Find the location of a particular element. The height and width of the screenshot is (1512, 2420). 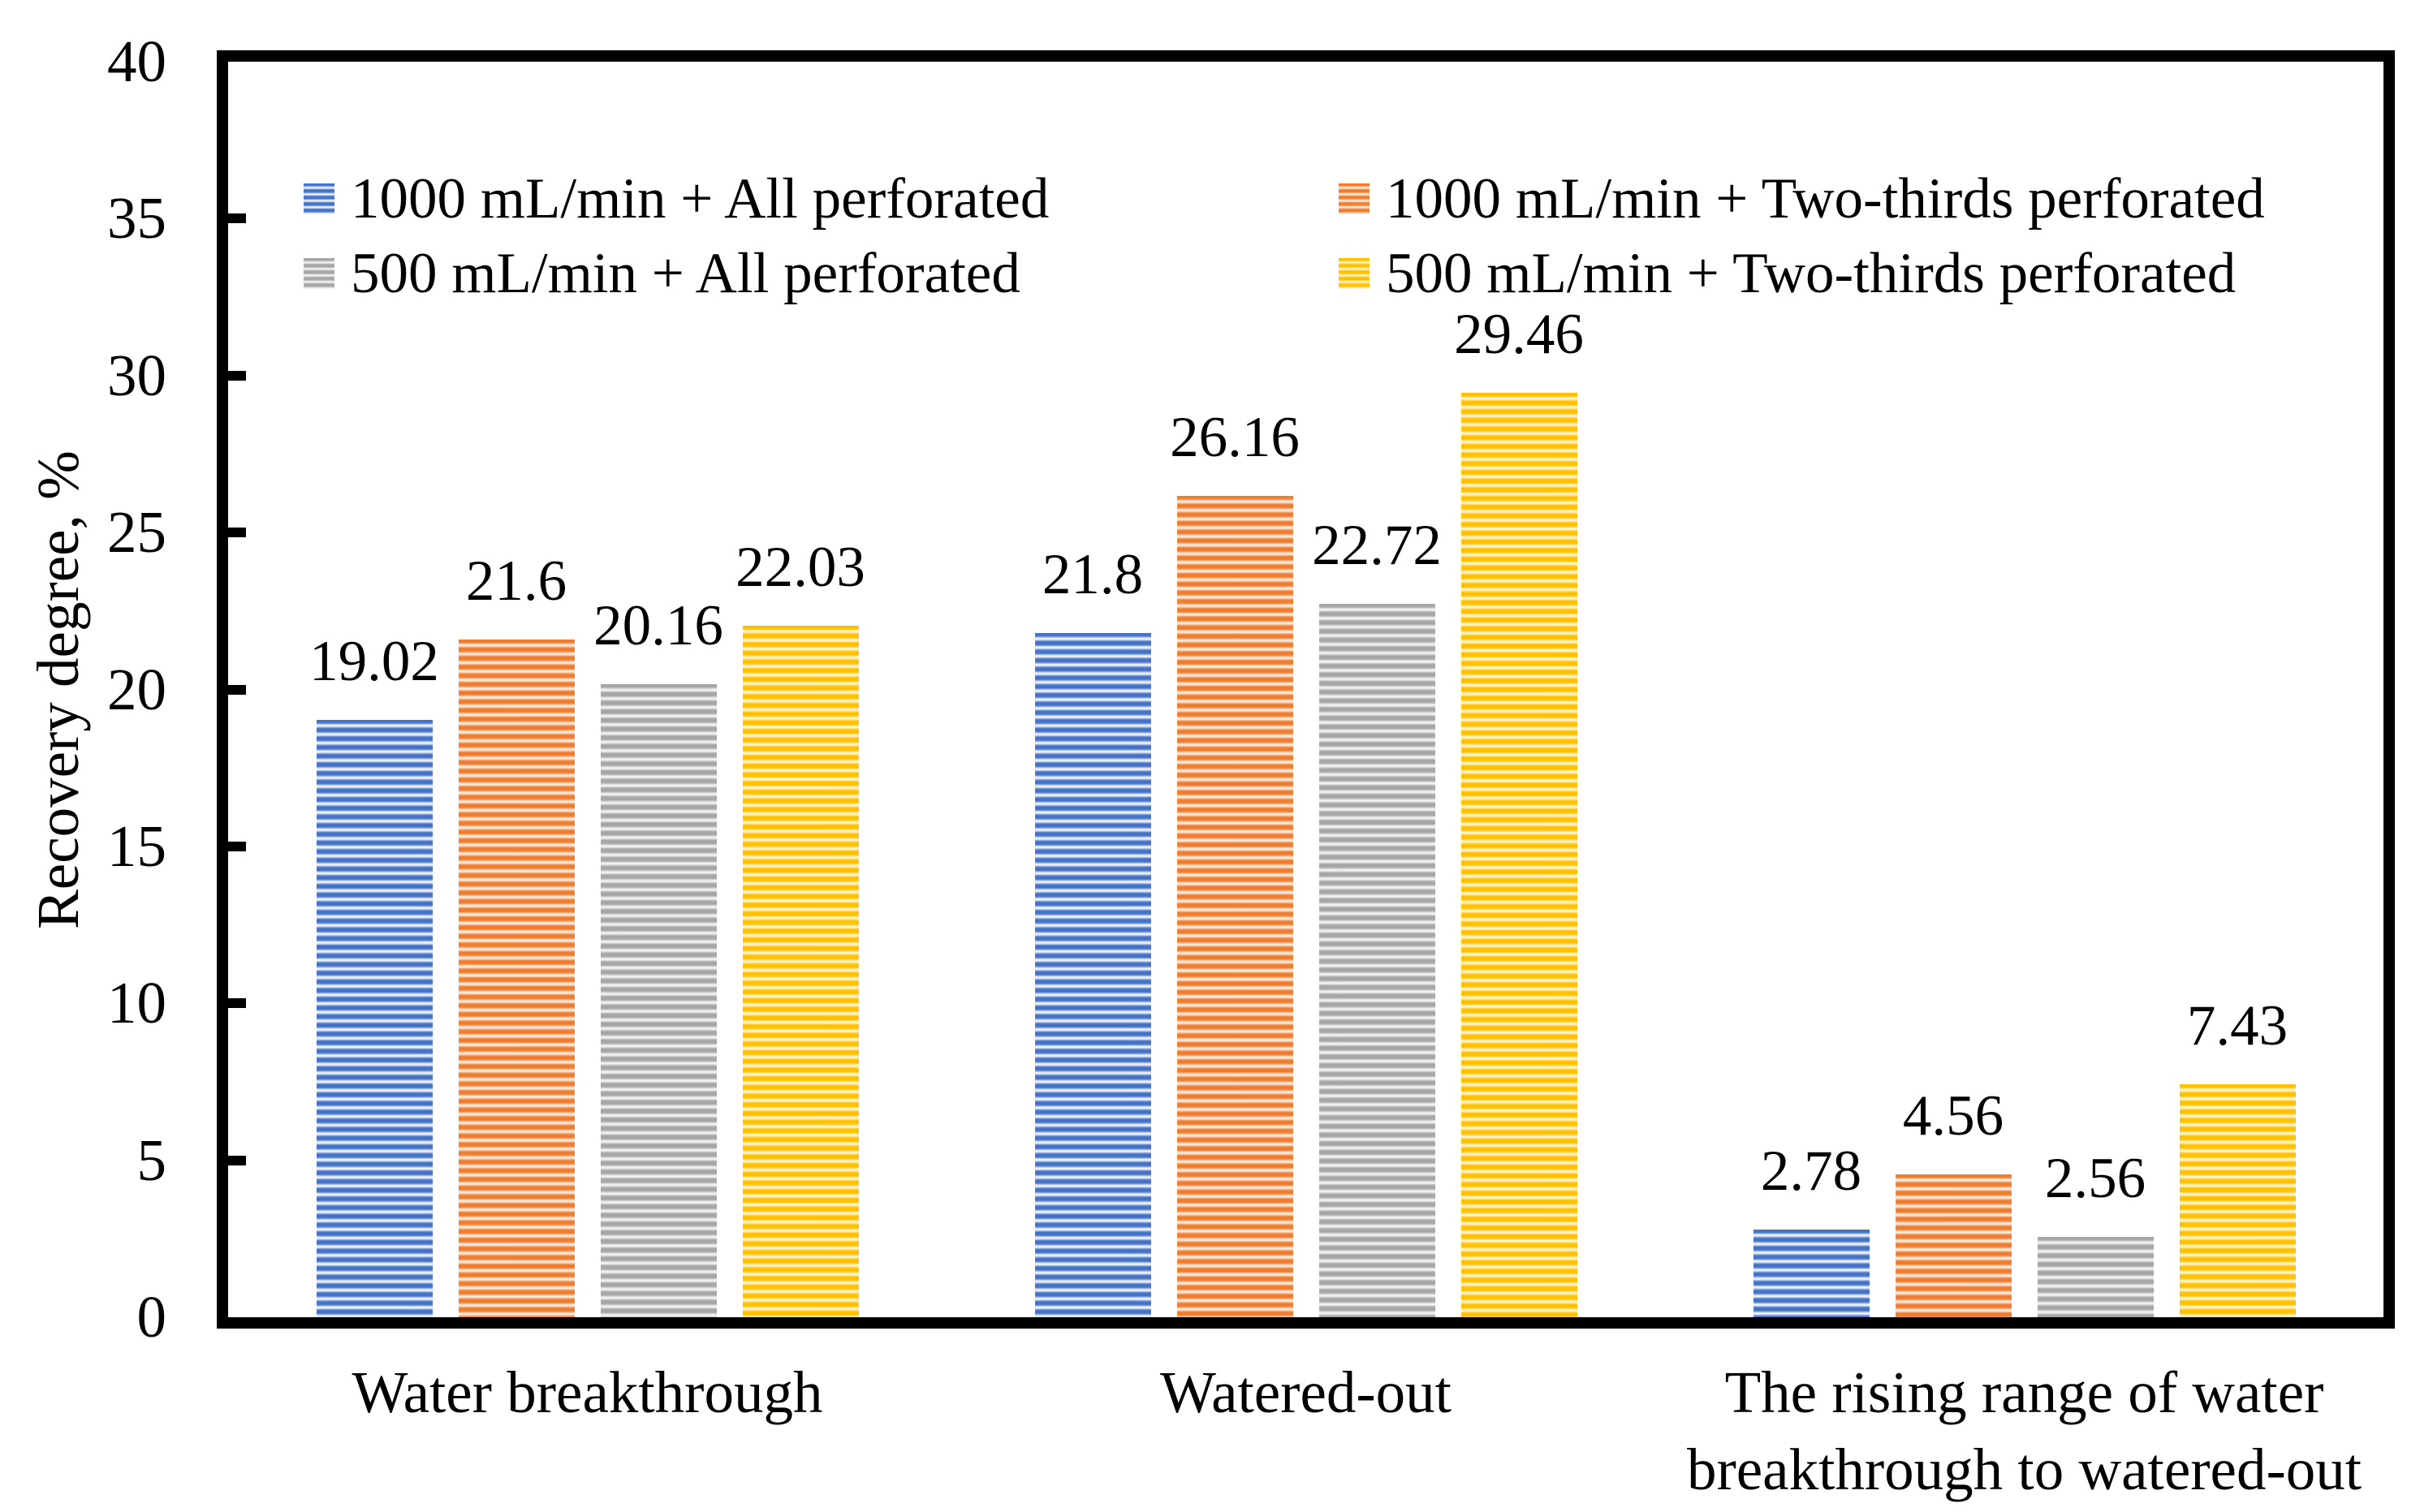

bar-series4-group2 is located at coordinates (1518, 855).